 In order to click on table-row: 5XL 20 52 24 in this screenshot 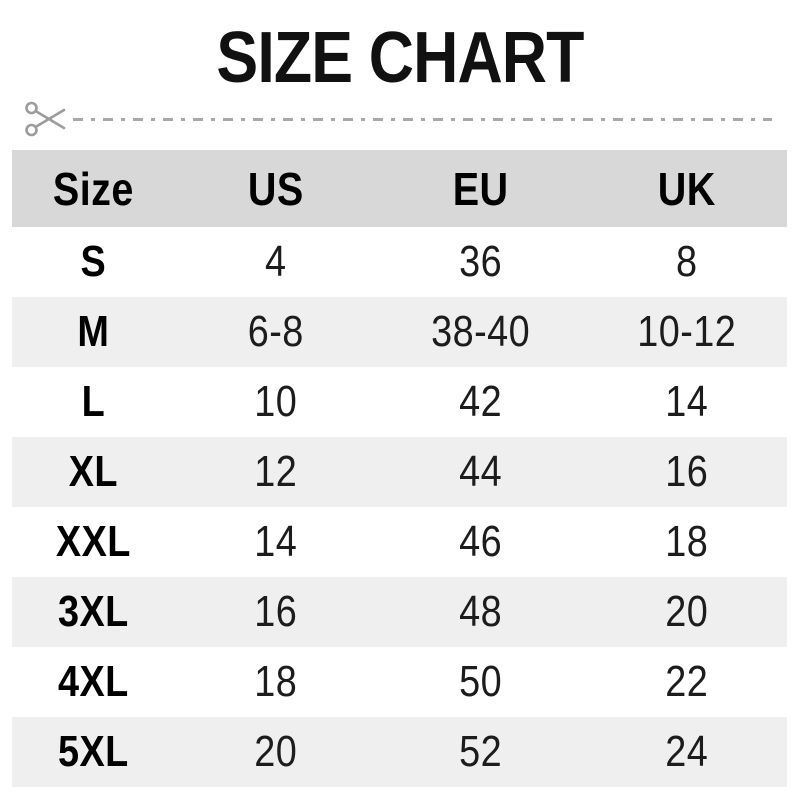, I will do `click(399, 752)`.